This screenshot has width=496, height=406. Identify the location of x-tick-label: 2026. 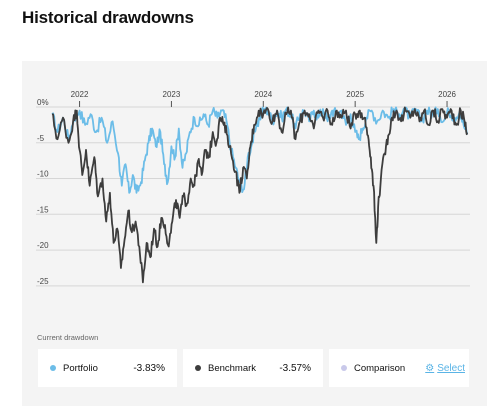
(447, 94).